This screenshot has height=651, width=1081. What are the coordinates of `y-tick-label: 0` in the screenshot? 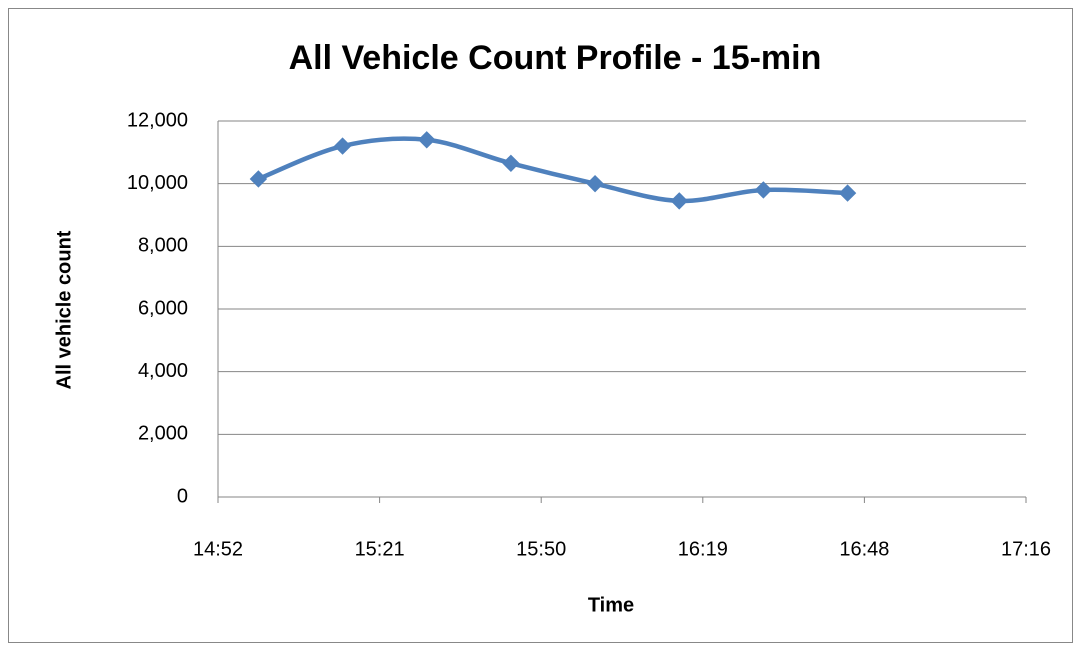 It's located at (182, 496).